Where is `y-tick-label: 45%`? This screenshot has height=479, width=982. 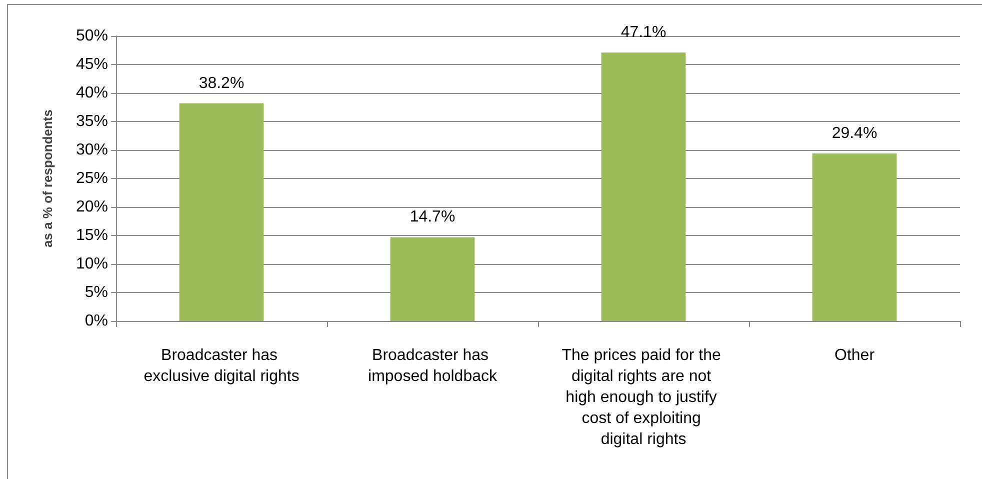 y-tick-label: 45% is located at coordinates (92, 64).